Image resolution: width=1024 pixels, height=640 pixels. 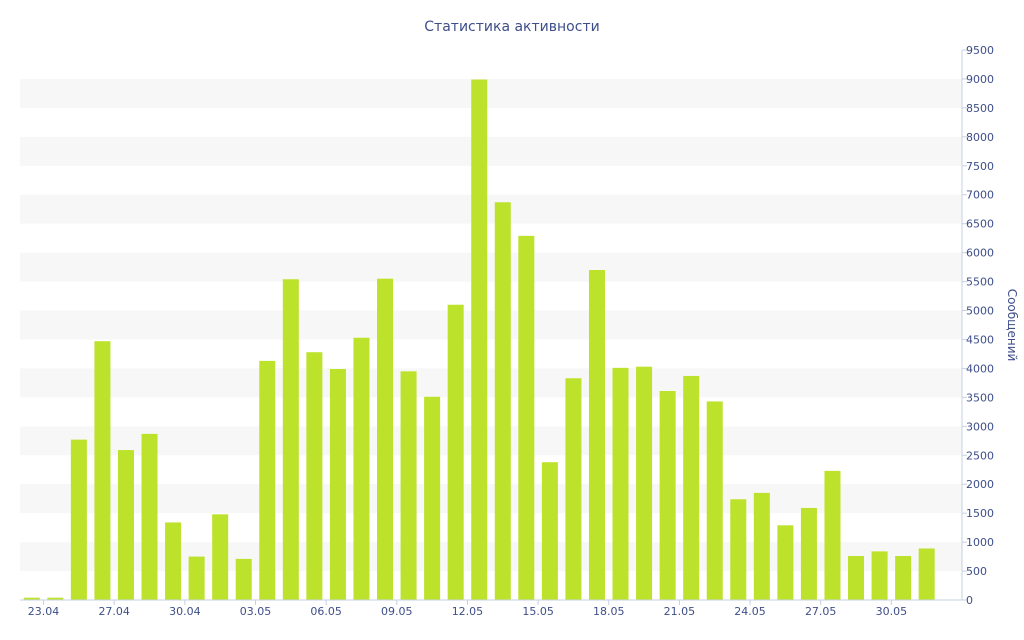 What do you see at coordinates (256, 611) in the screenshot?
I see `x-tick-label: 03.05` at bounding box center [256, 611].